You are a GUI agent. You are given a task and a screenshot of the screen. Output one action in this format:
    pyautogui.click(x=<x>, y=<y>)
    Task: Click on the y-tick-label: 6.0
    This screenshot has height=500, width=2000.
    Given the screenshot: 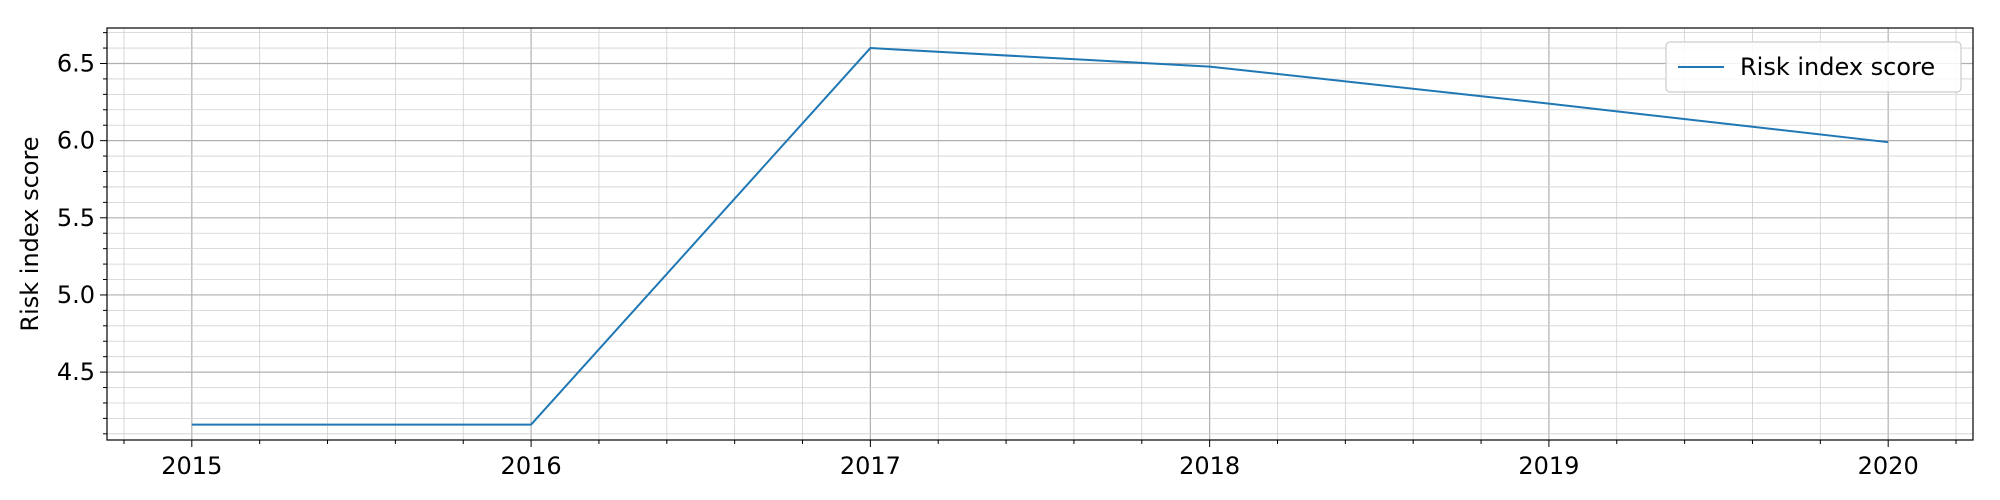 What is the action you would take?
    pyautogui.click(x=76, y=141)
    